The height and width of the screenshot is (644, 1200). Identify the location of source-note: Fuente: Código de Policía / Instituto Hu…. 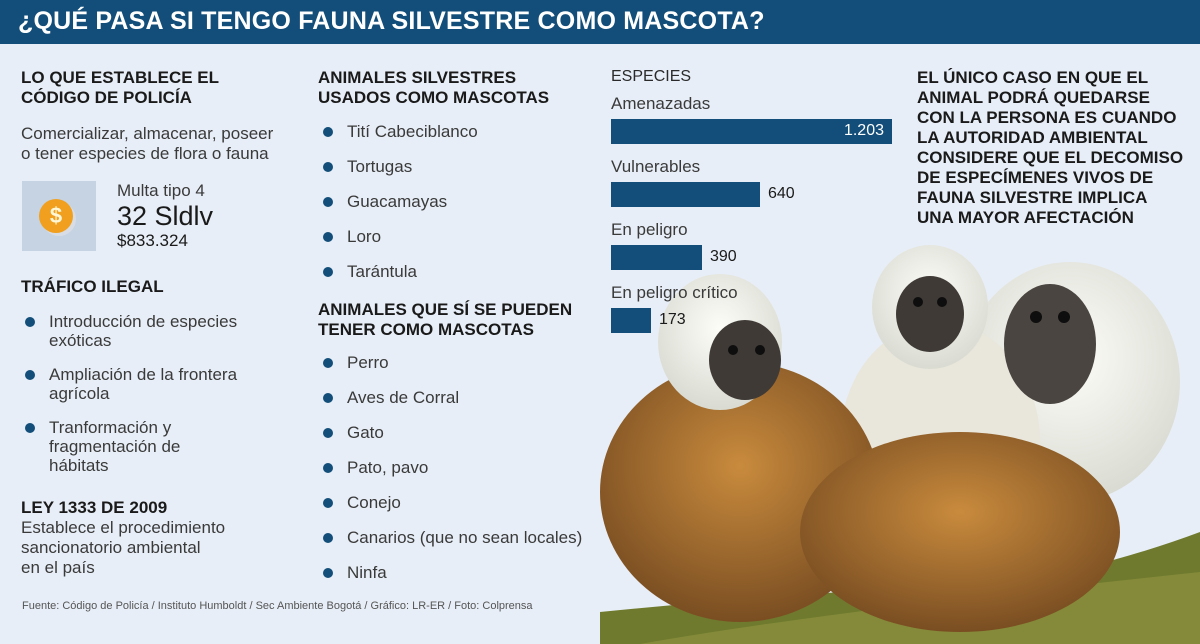
(277, 606).